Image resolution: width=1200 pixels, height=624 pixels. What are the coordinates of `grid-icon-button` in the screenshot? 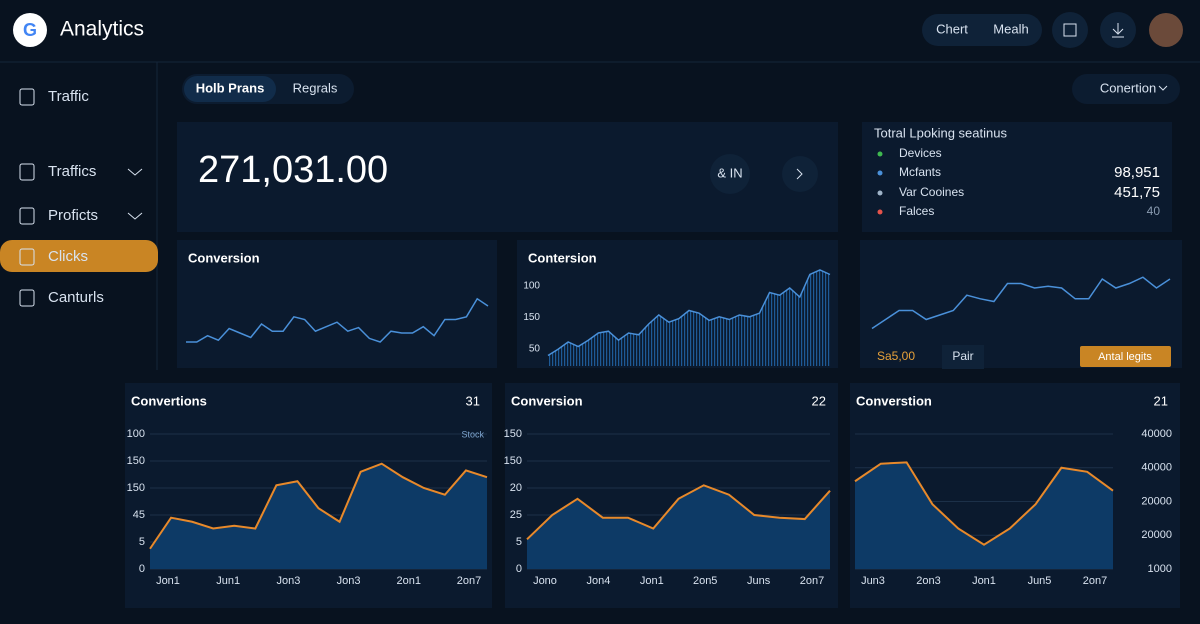 It's located at (1070, 30).